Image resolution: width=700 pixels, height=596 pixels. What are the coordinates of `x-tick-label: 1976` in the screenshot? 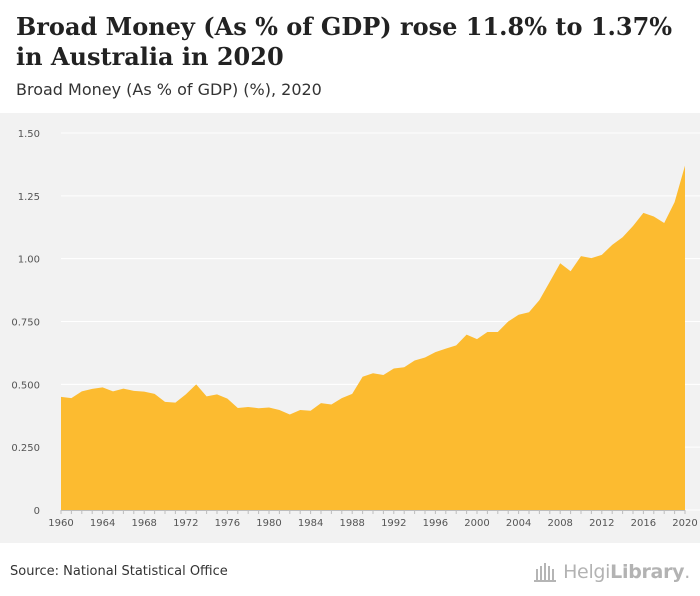 It's located at (227, 523).